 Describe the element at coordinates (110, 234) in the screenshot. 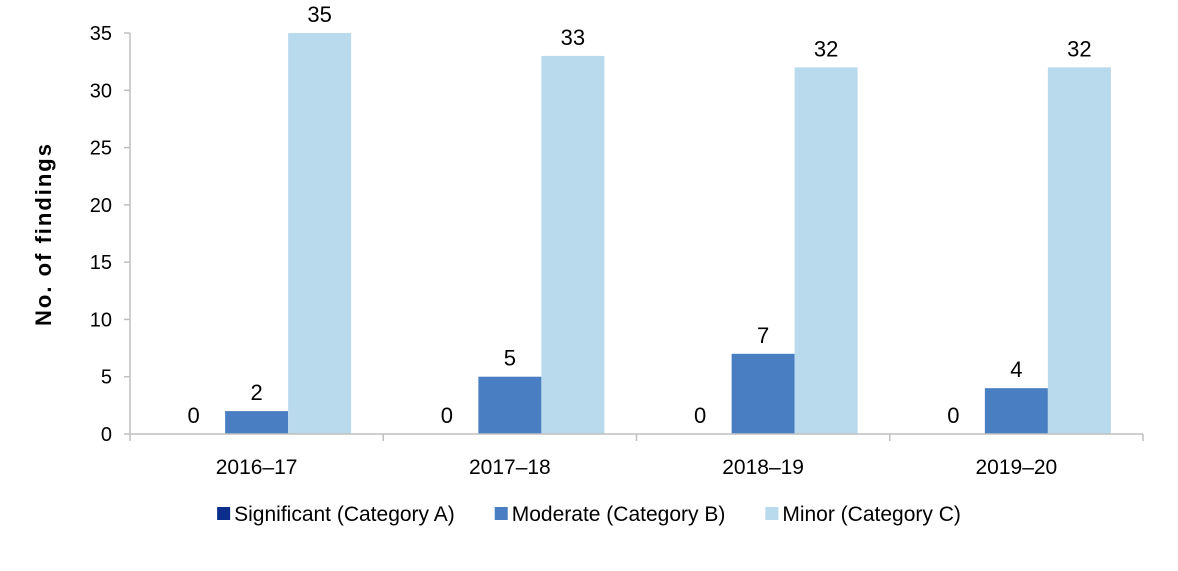

I see `y-axis: 0 5 10 15 20 25 30 35` at that location.